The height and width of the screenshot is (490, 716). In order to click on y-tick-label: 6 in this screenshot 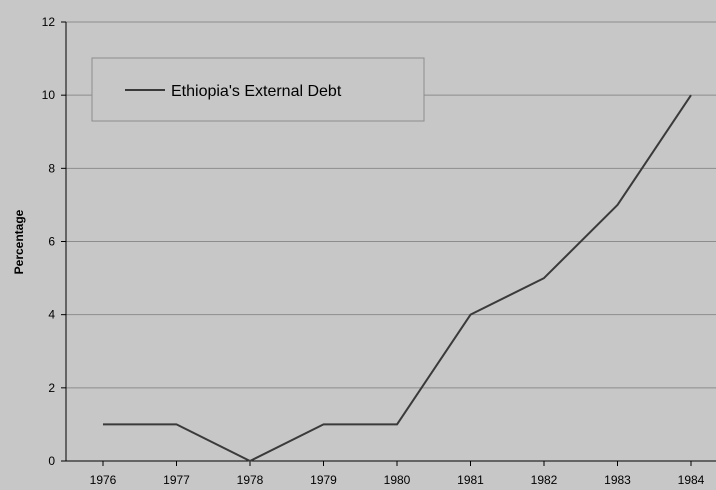, I will do `click(51, 242)`.